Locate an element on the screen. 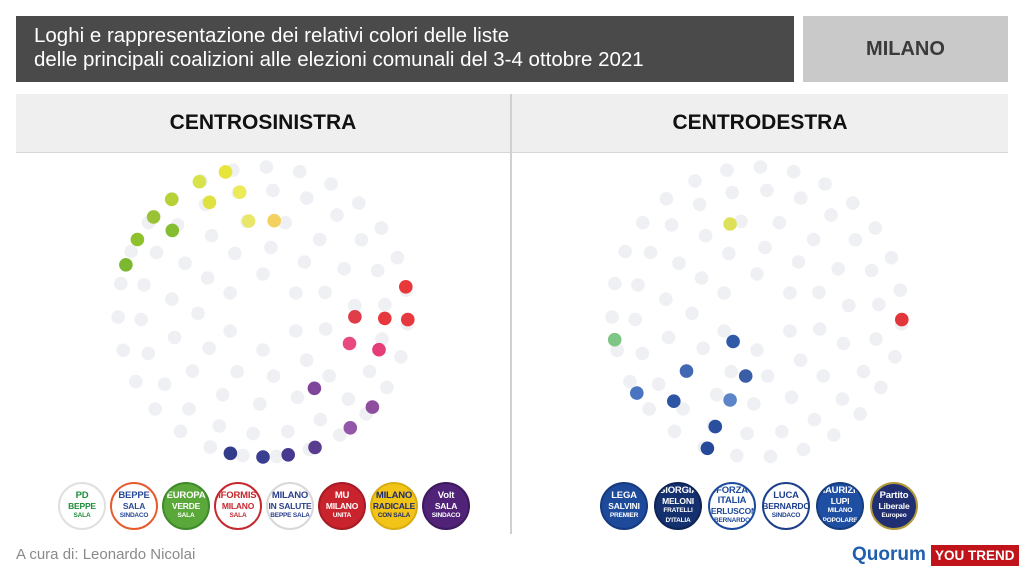  logo-text: Liberale is located at coordinates (894, 506).